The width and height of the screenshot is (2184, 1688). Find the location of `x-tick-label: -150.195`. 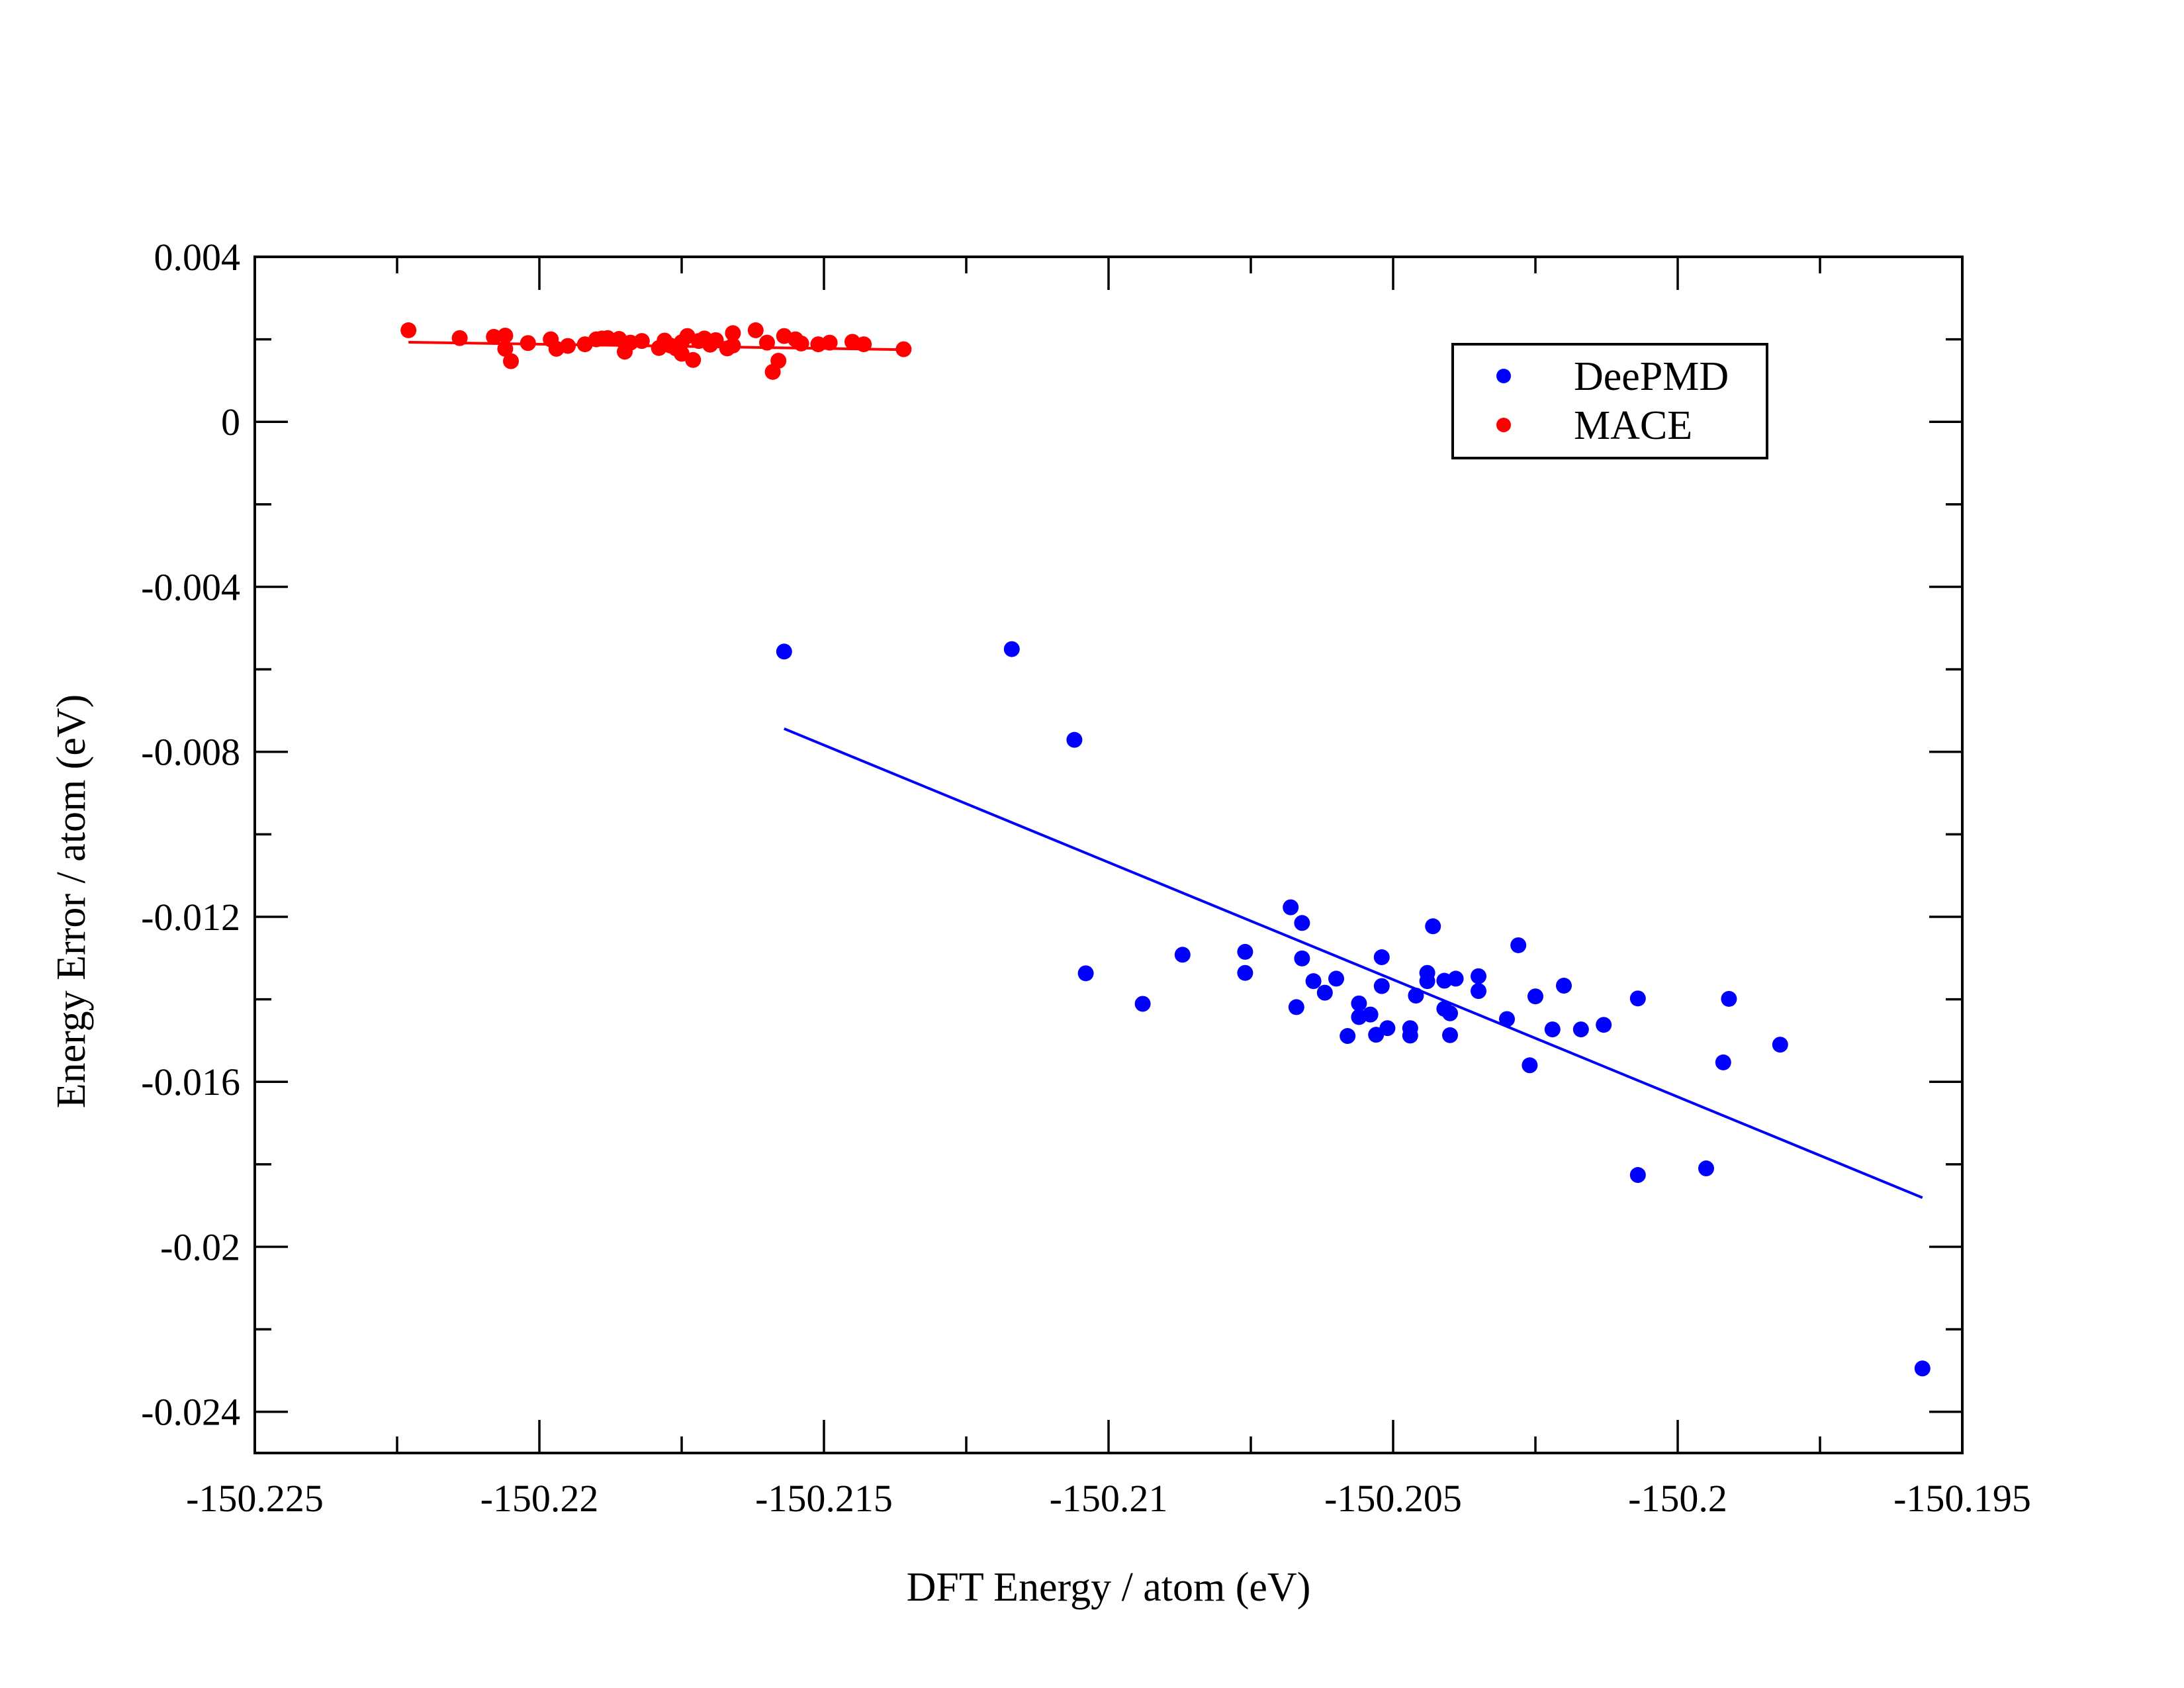

x-tick-label: -150.195 is located at coordinates (1962, 1498).